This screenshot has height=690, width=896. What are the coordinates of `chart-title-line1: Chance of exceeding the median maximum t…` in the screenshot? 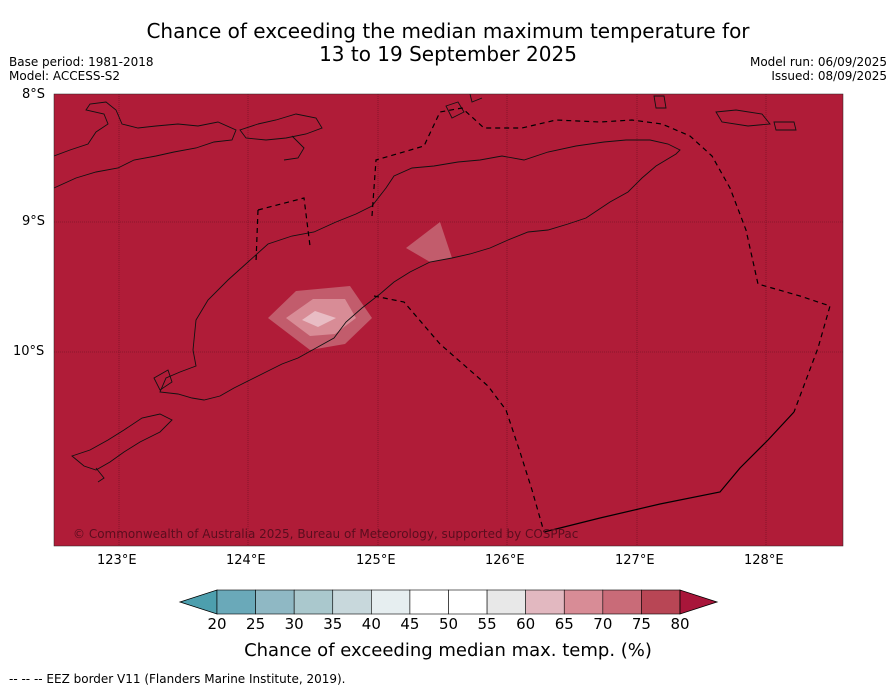 It's located at (448, 31).